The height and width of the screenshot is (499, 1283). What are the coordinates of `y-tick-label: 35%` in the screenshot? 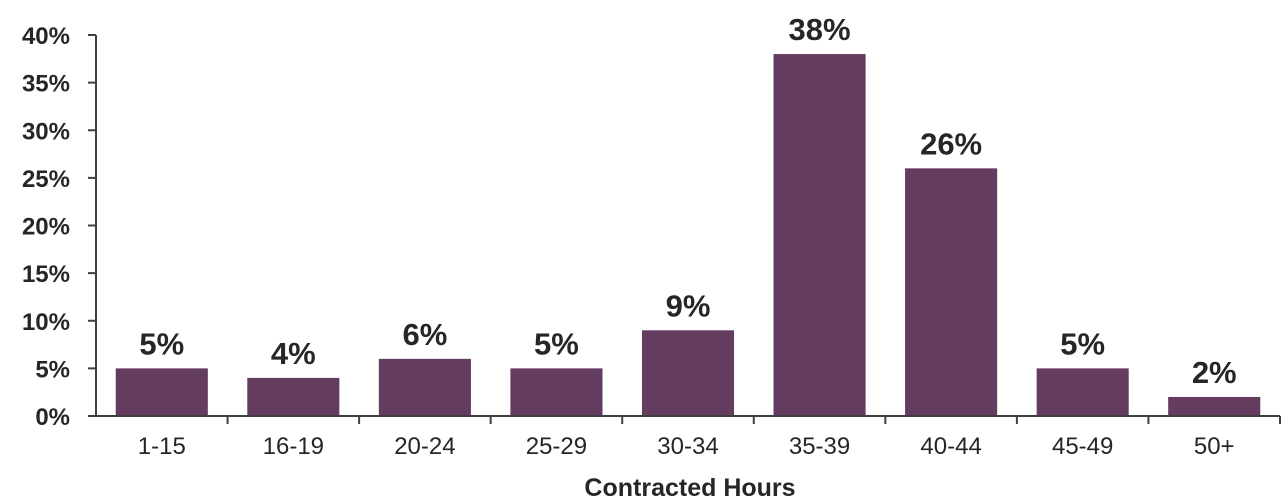 It's located at (46, 84).